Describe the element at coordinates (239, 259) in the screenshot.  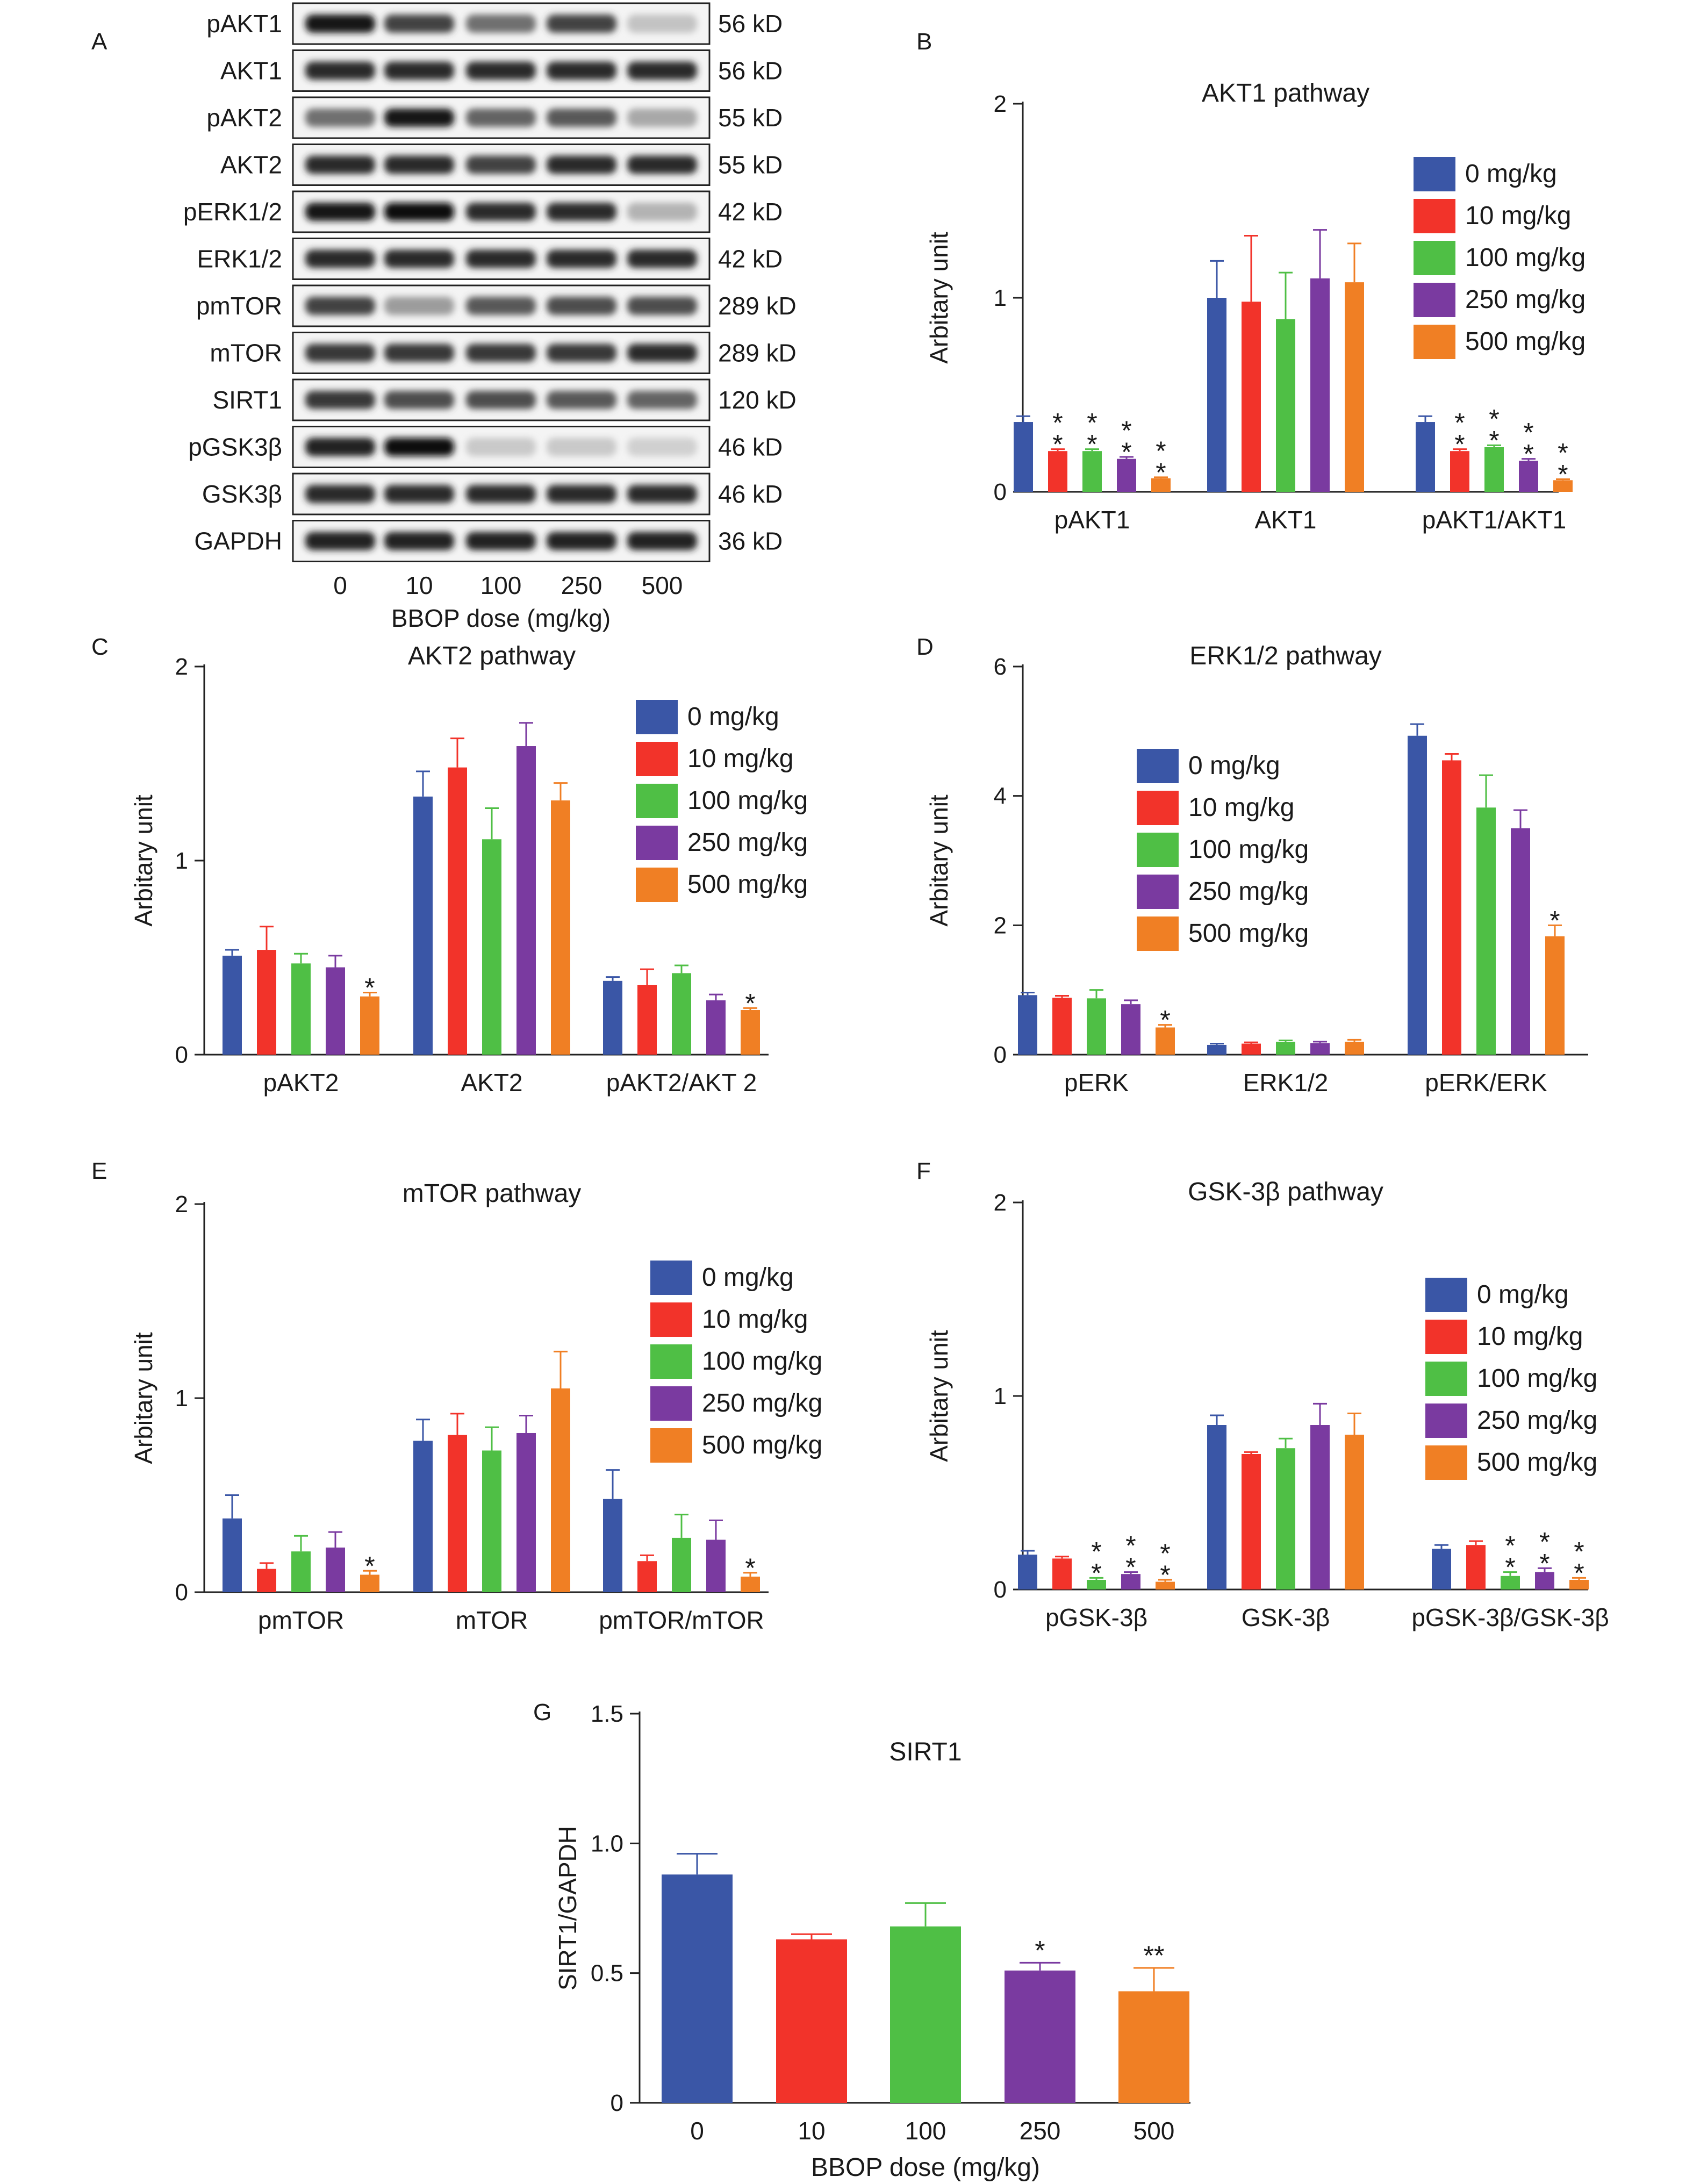
I see `blot-row-label: ERK1/2` at that location.